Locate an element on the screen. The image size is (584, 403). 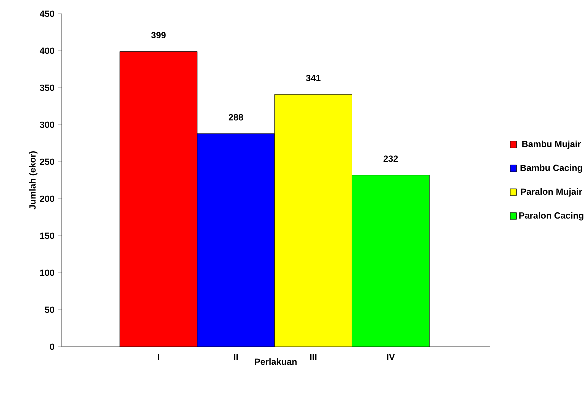
legend-label: Bambu Cacing is located at coordinates (551, 169).